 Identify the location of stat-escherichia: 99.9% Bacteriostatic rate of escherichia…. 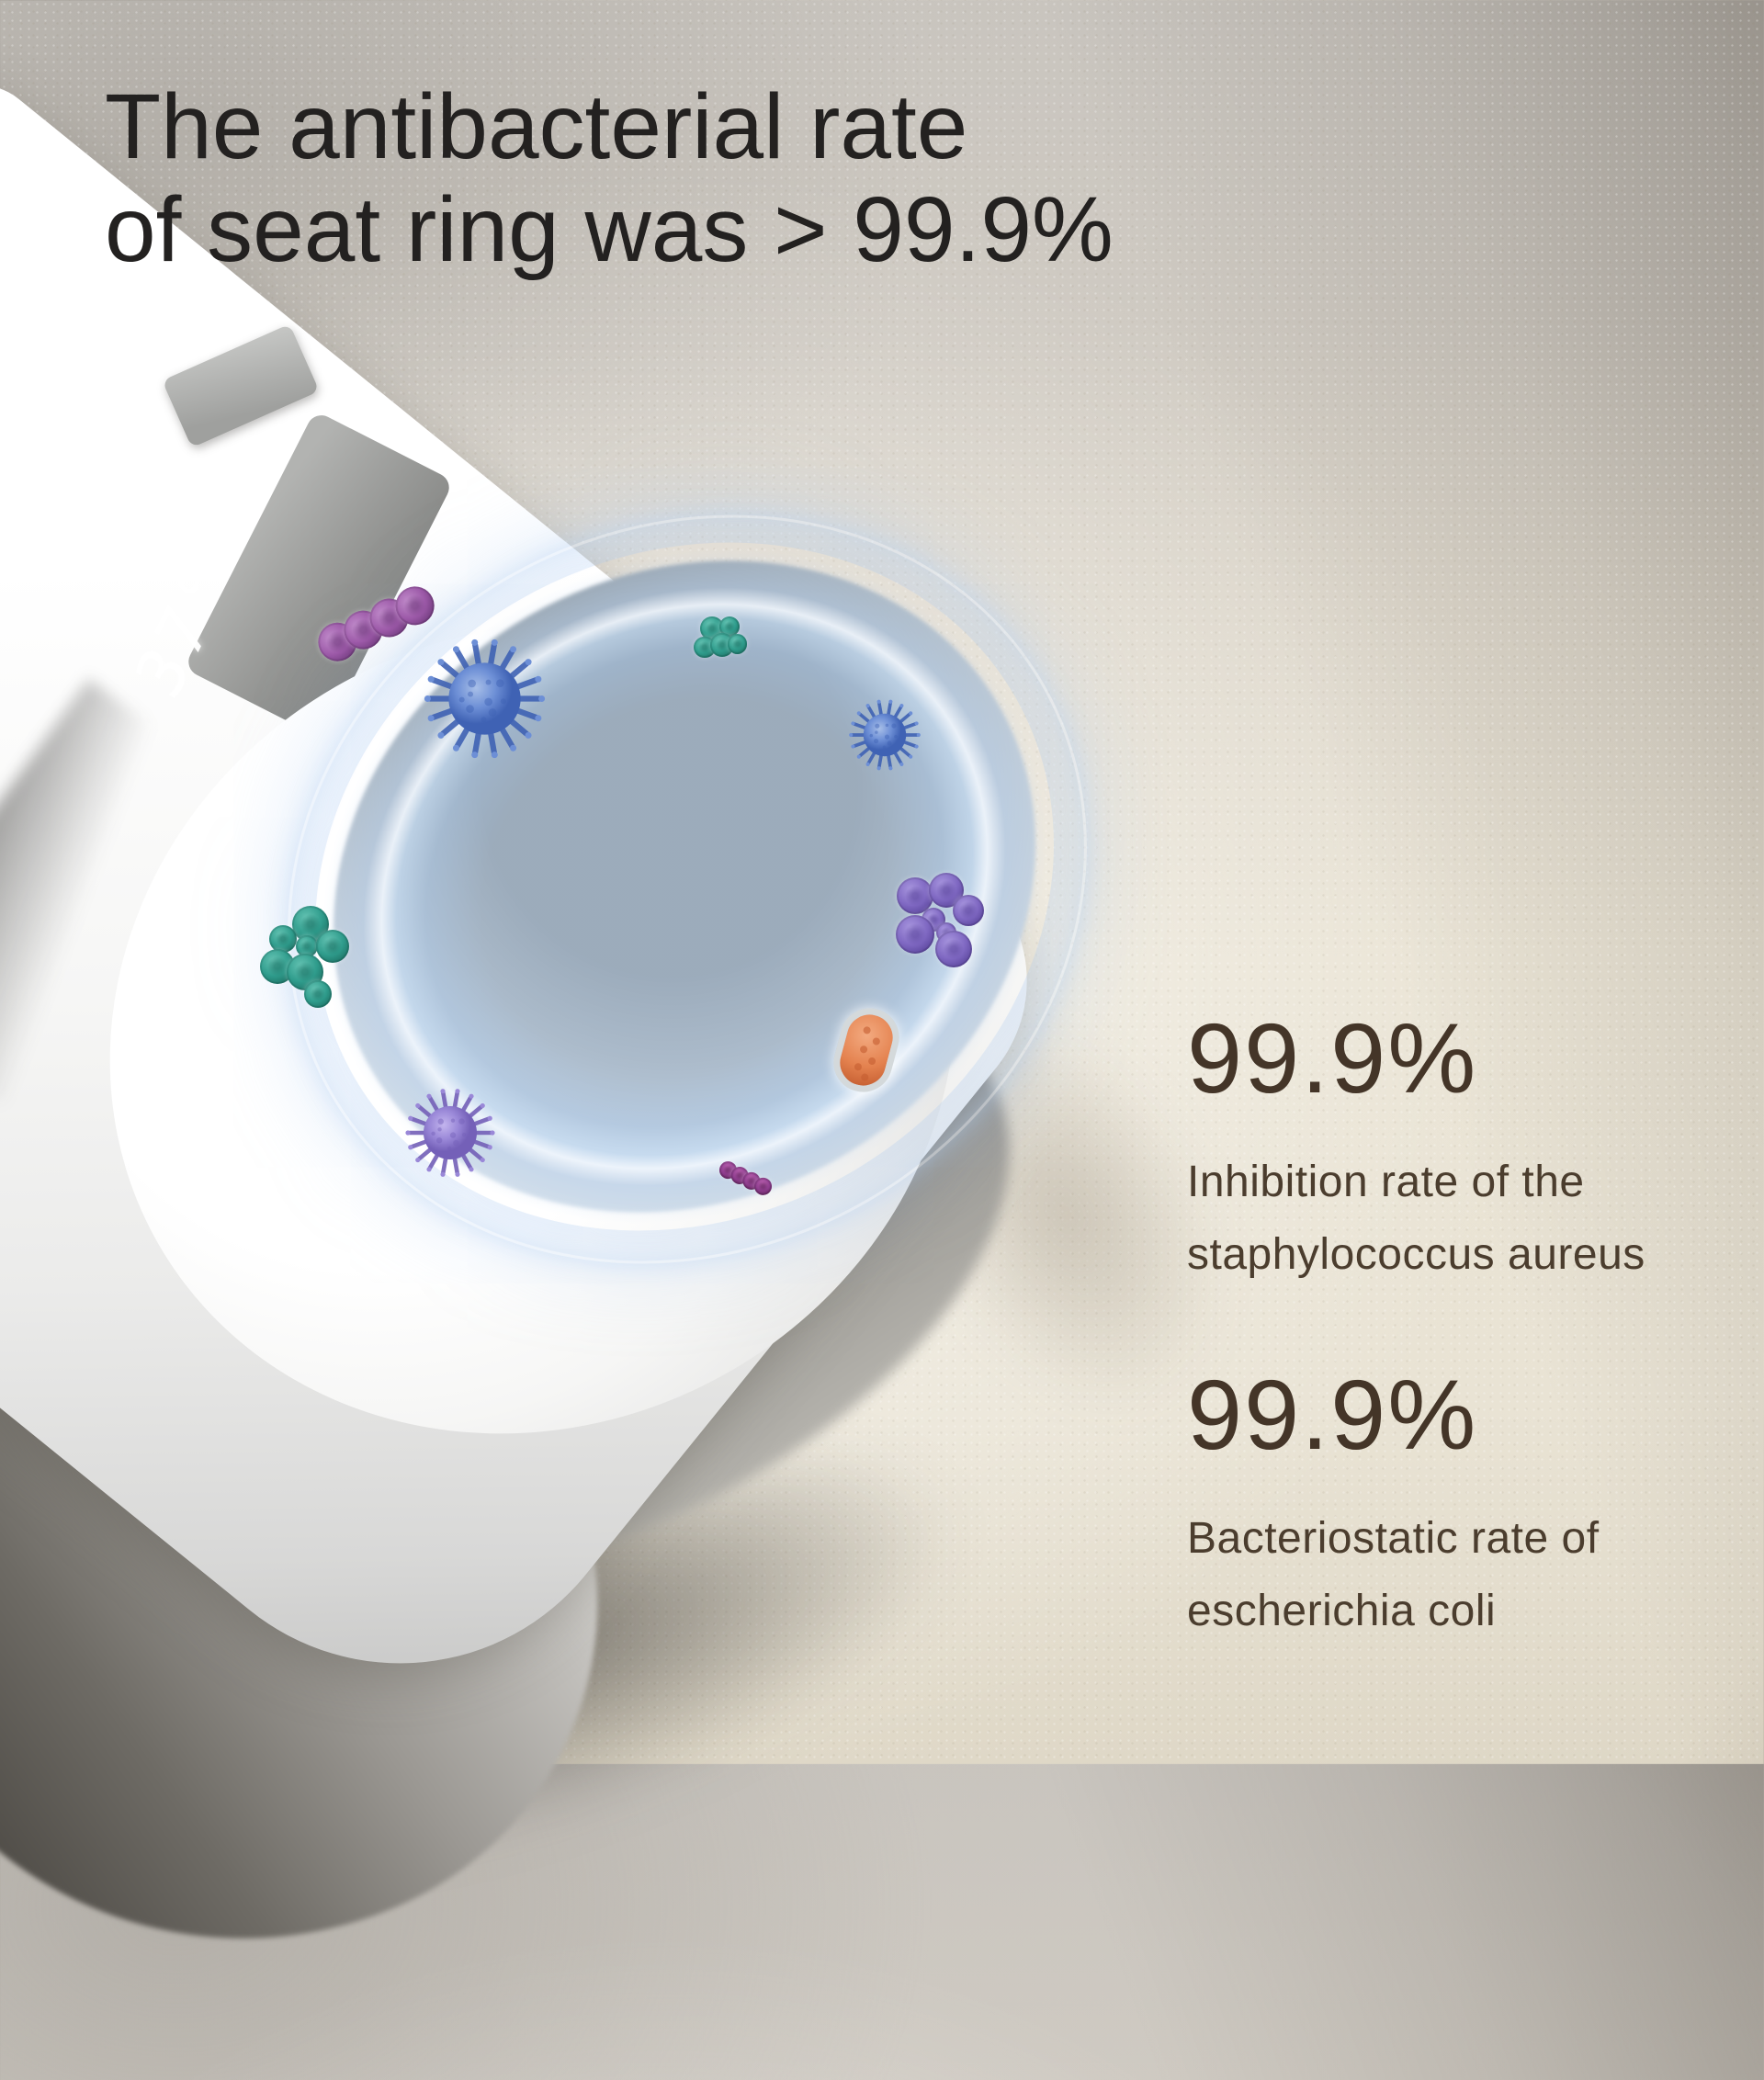
(1393, 1506).